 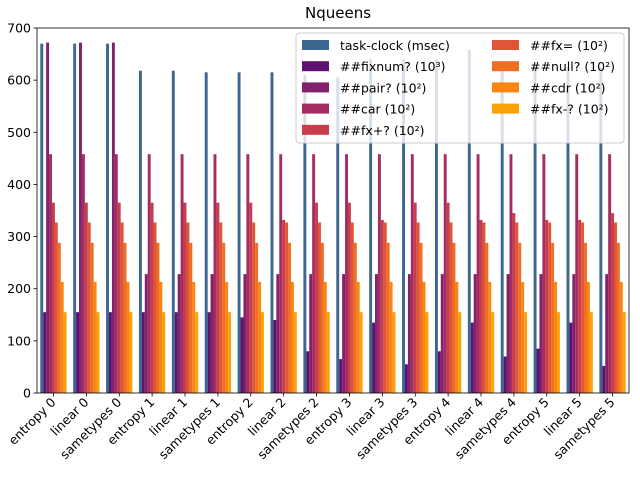 I want to click on legend-label-1: ##fixnum? (10³), so click(x=393, y=66).